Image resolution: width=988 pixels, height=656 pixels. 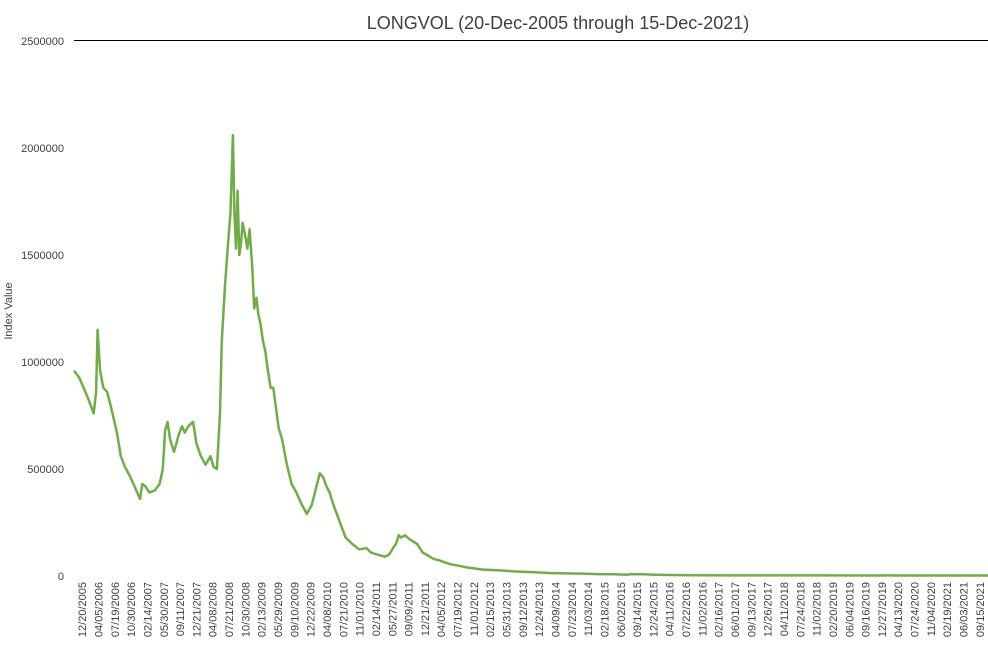 I want to click on x-tick-label: 09/11/2007, so click(x=181, y=609).